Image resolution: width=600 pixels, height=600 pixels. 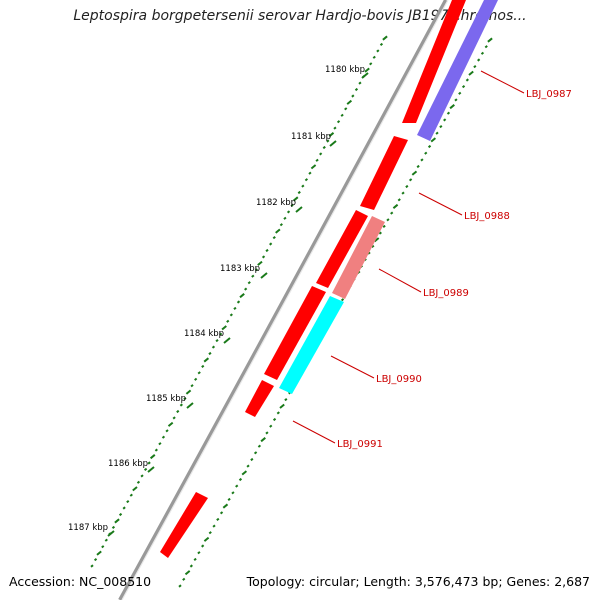 I want to click on gene-block-purple, so click(x=457, y=70).